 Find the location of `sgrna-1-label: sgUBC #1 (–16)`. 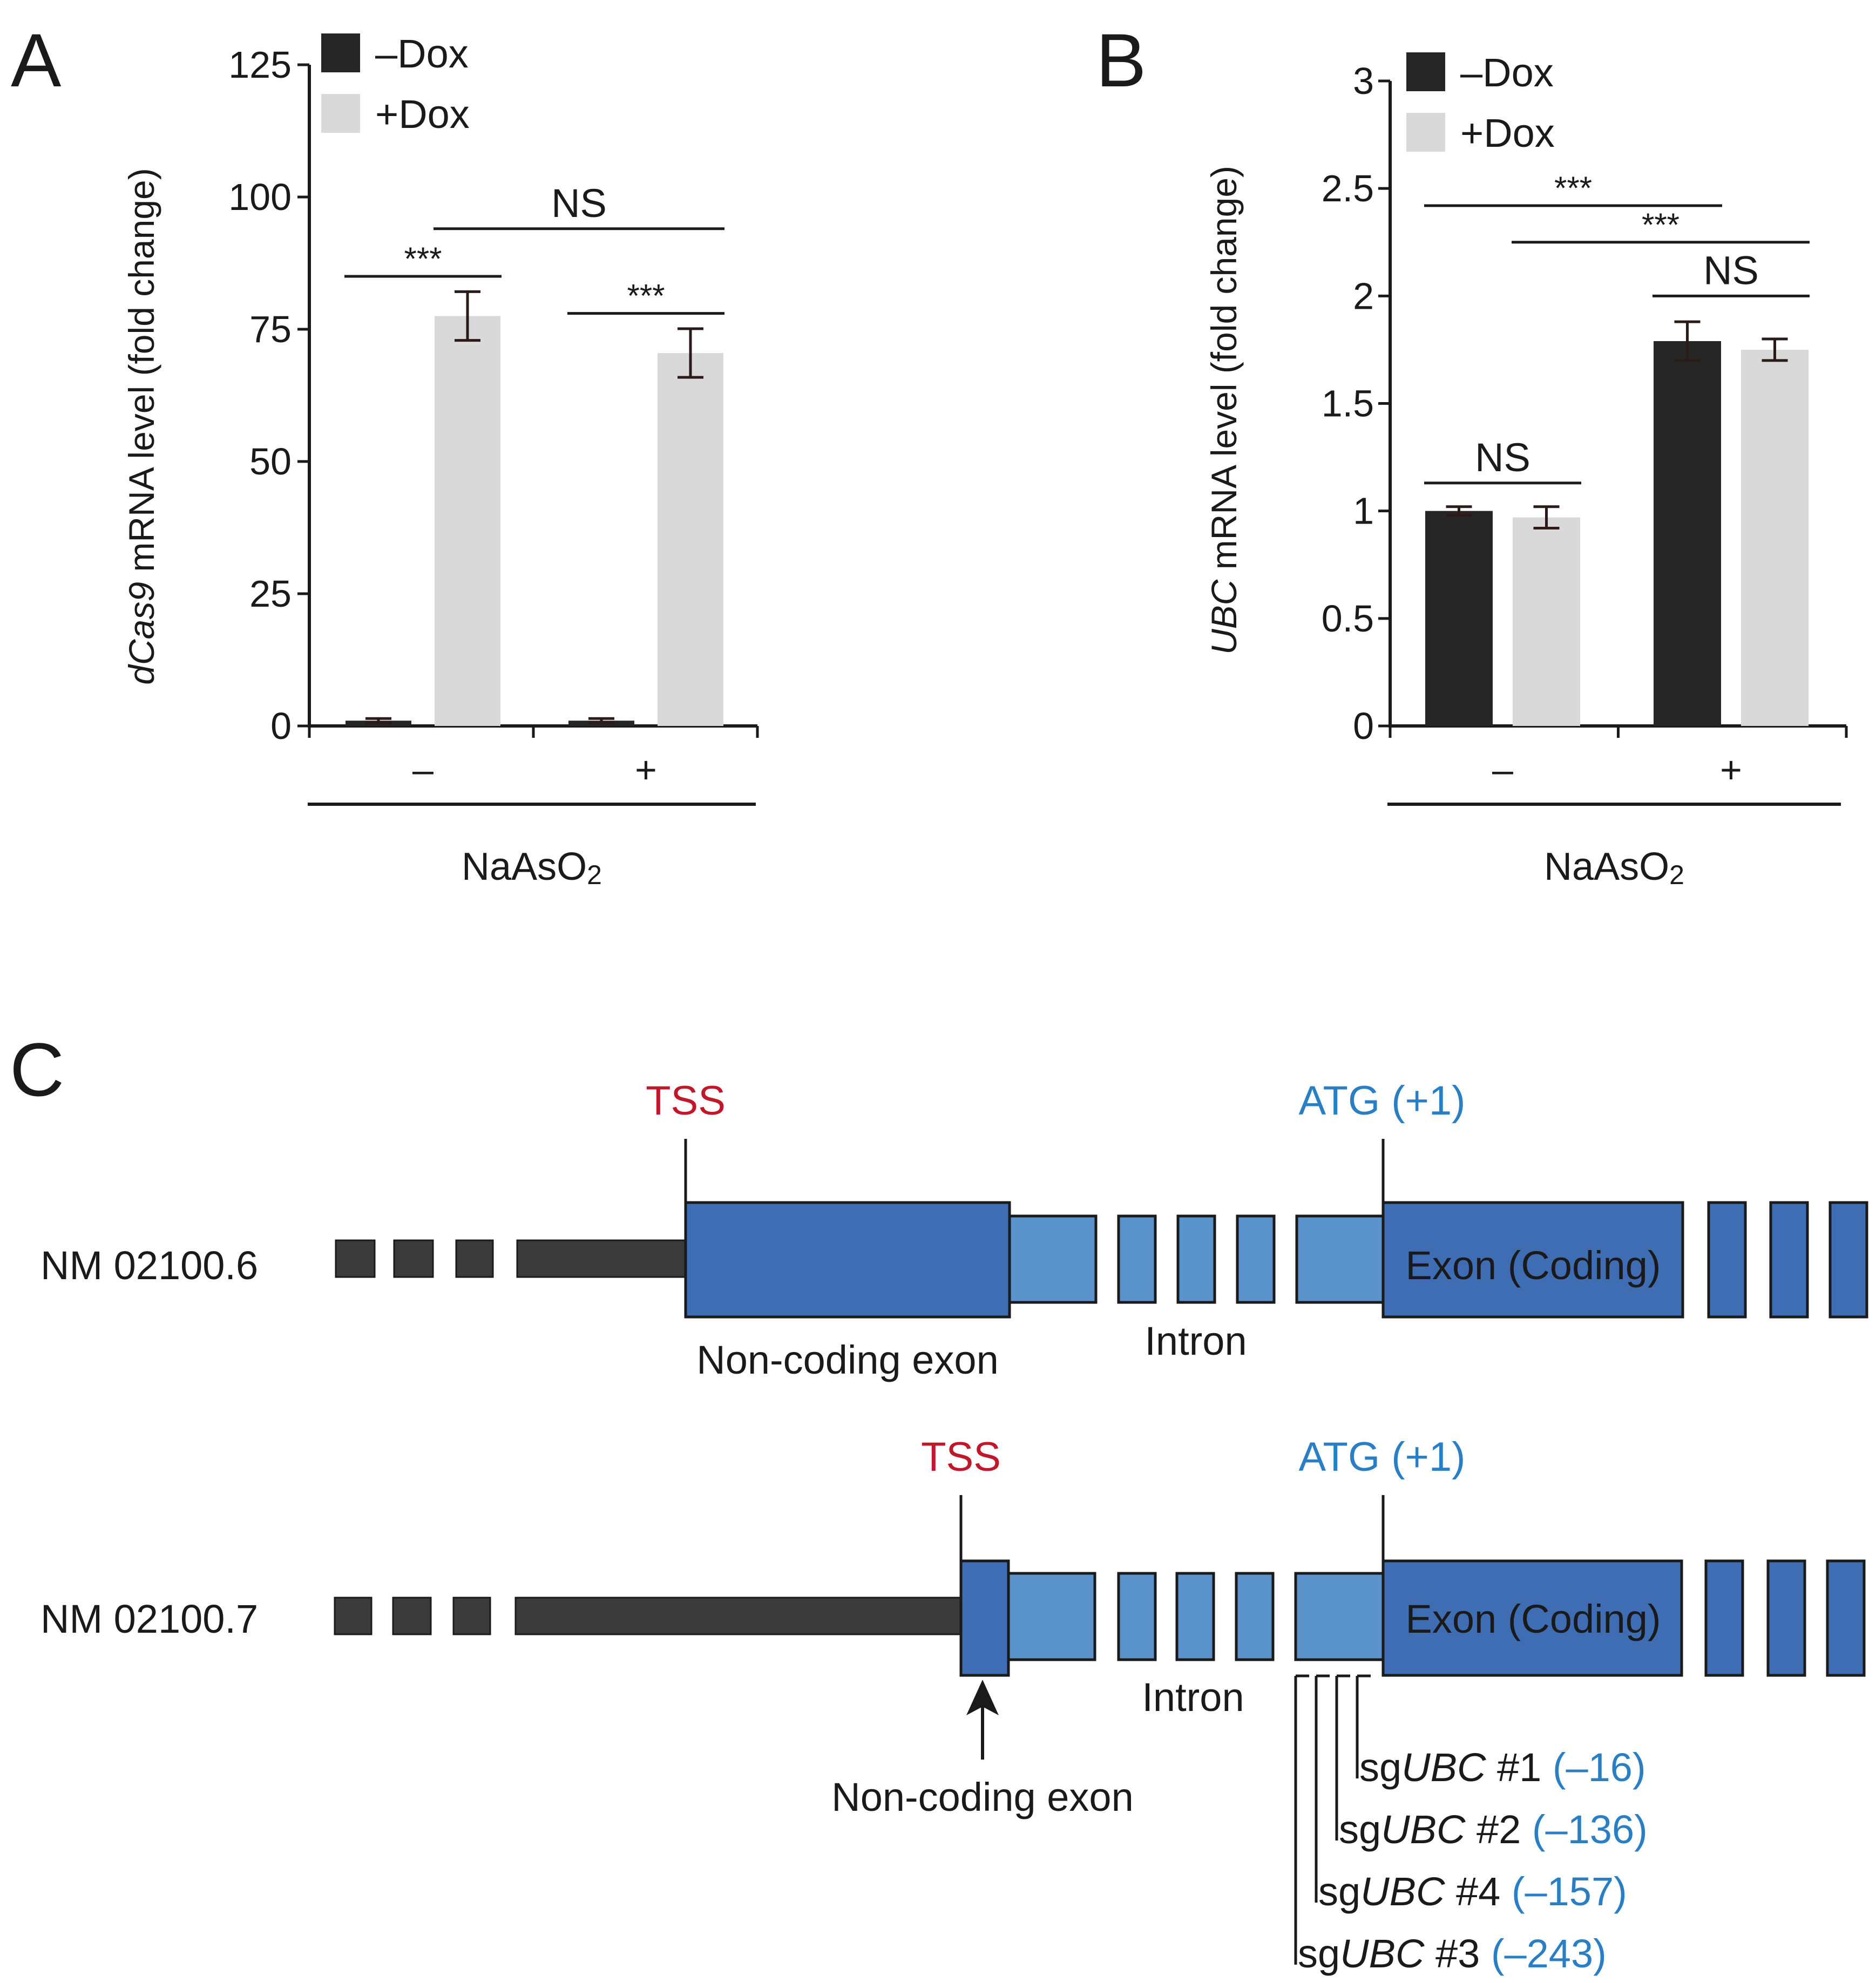

sgrna-1-label: sgUBC #1 (–16) is located at coordinates (1502, 1767).